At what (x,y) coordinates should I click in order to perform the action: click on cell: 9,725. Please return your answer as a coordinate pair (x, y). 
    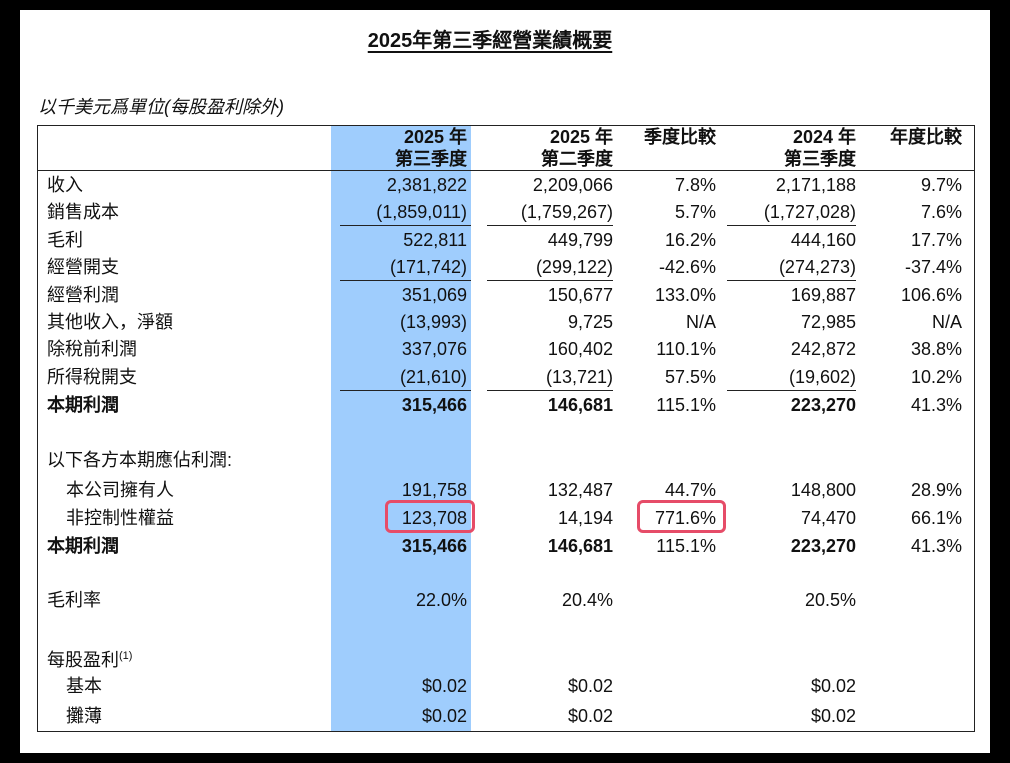
    Looking at the image, I should click on (590, 322).